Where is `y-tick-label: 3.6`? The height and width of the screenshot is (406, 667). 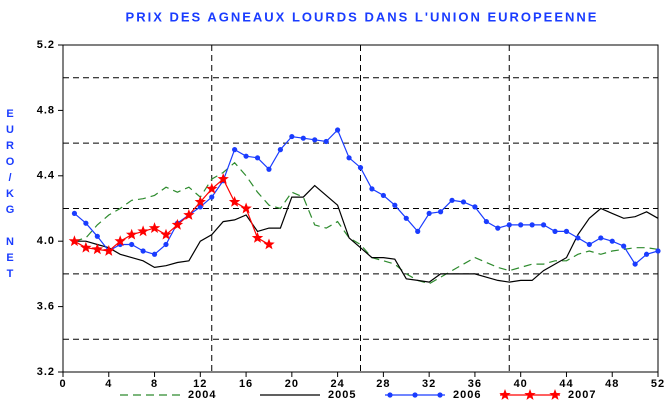
y-tick-label: 3.6 is located at coordinates (46, 307).